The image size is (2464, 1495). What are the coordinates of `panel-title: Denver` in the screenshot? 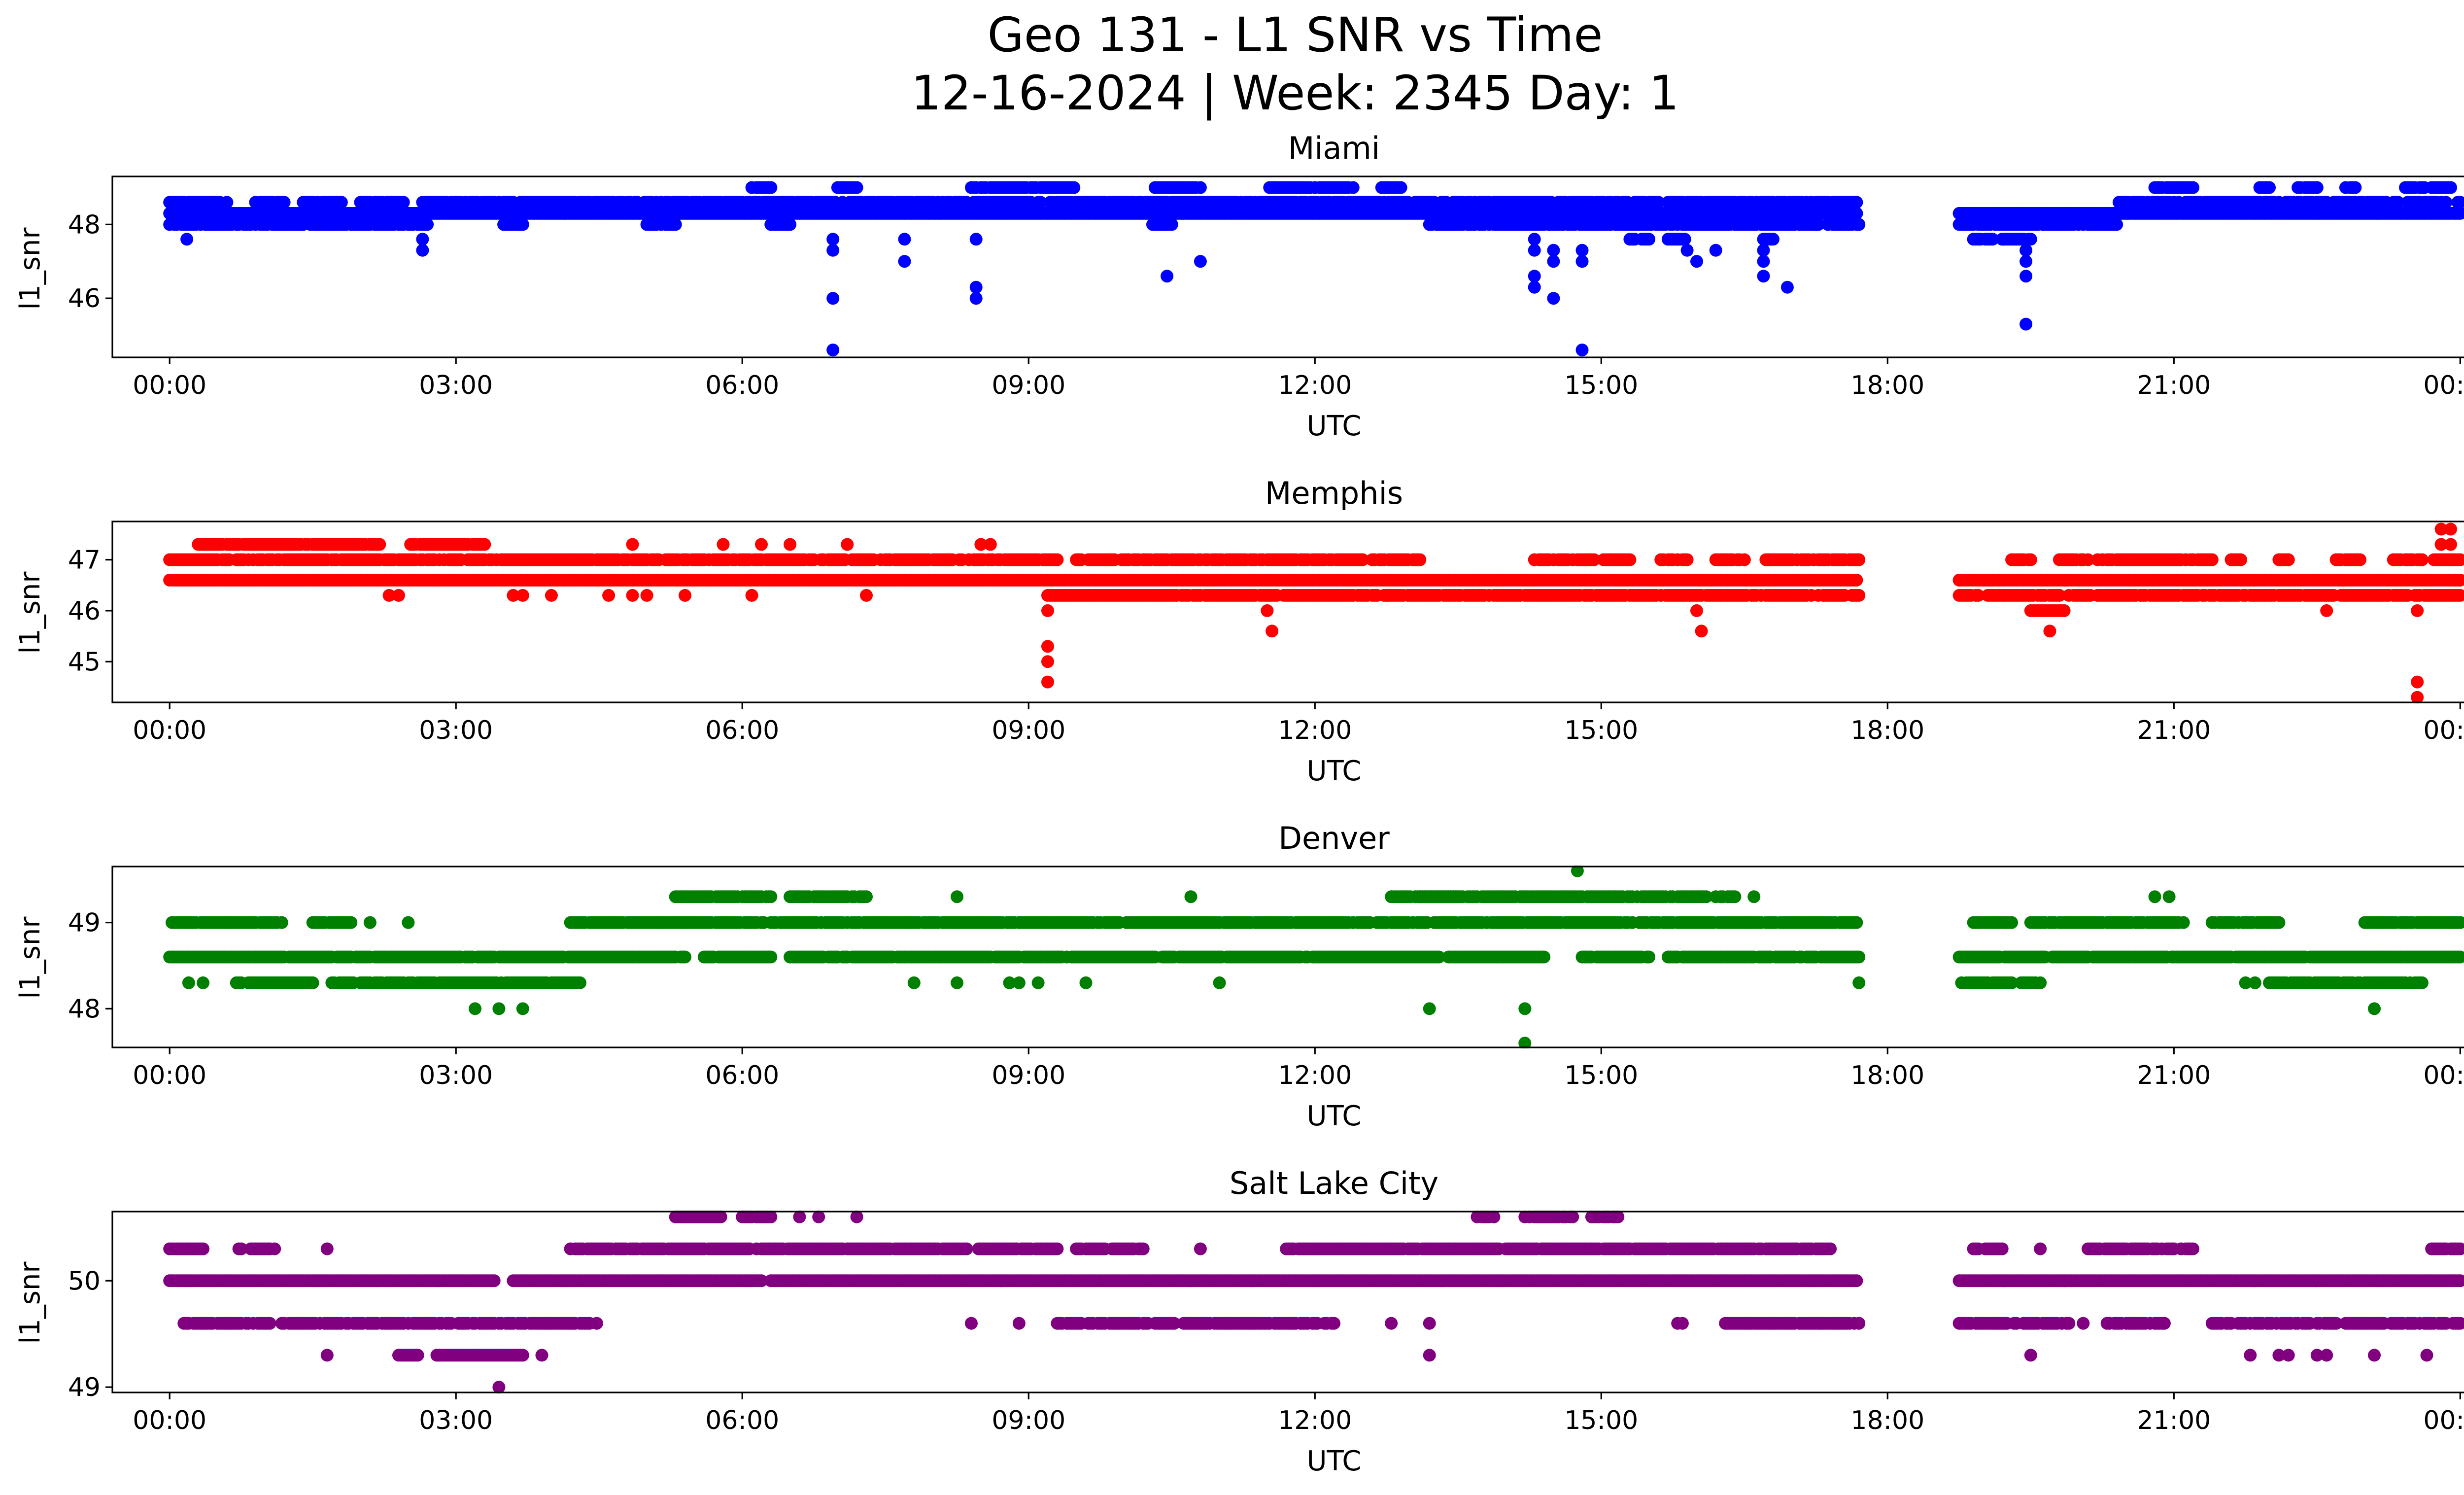 It's located at (1334, 838).